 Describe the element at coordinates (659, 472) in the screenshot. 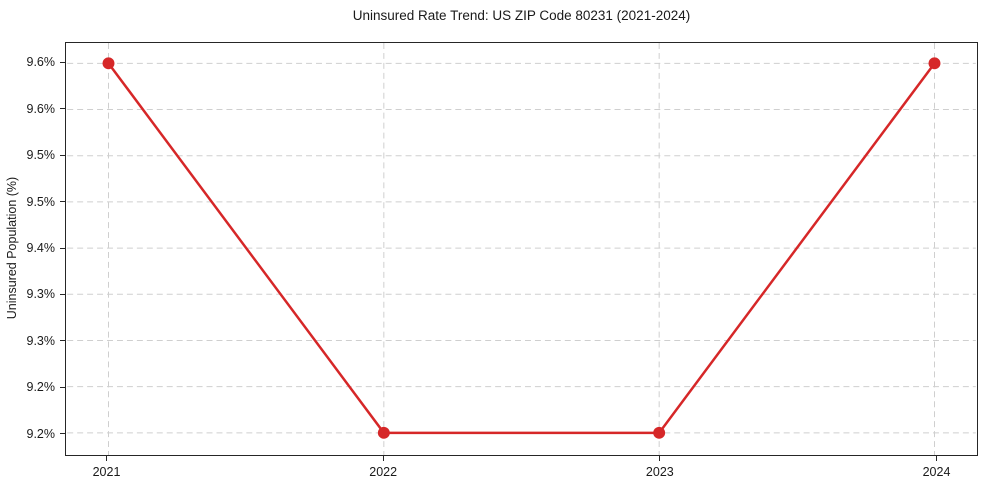

I see `x-tick-label: 2023` at that location.